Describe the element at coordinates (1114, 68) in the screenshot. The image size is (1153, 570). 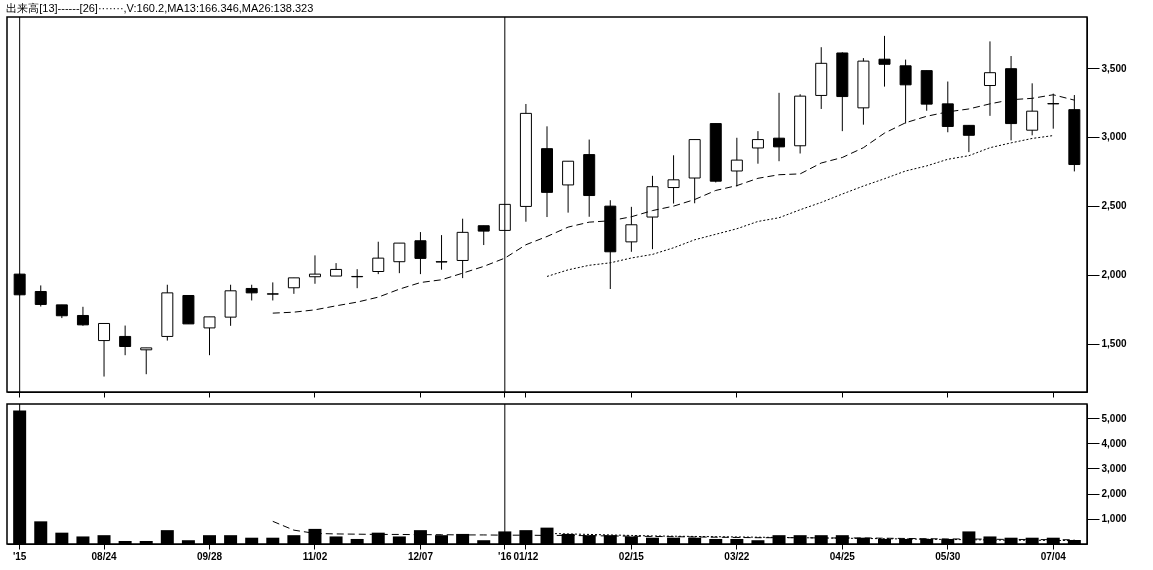
I see `y-tick-label: 3,500` at that location.